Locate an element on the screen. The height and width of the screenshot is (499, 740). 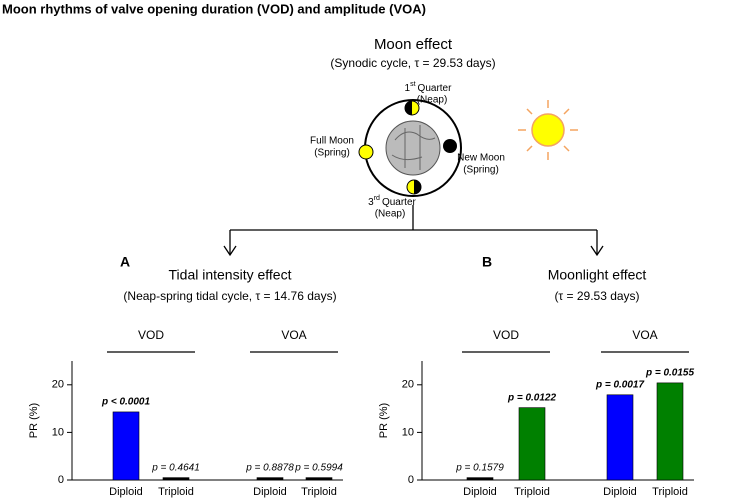
third-quarter-label: 3rd Quarter is located at coordinates (392, 201).